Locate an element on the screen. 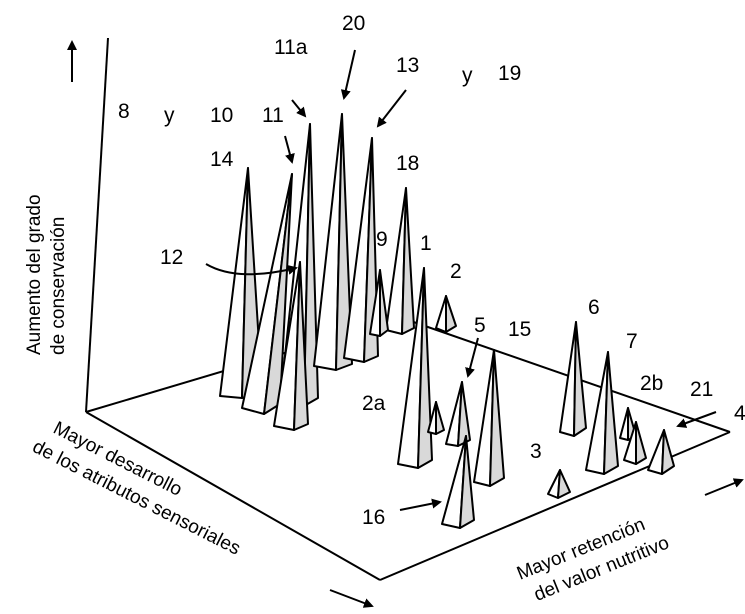 The height and width of the screenshot is (614, 745). label-6: 6 is located at coordinates (594, 307).